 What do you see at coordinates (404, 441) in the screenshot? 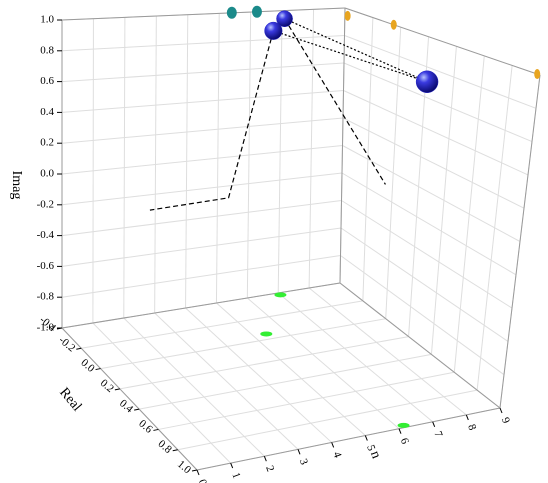
I see `x-tick-label: 6` at bounding box center [404, 441].